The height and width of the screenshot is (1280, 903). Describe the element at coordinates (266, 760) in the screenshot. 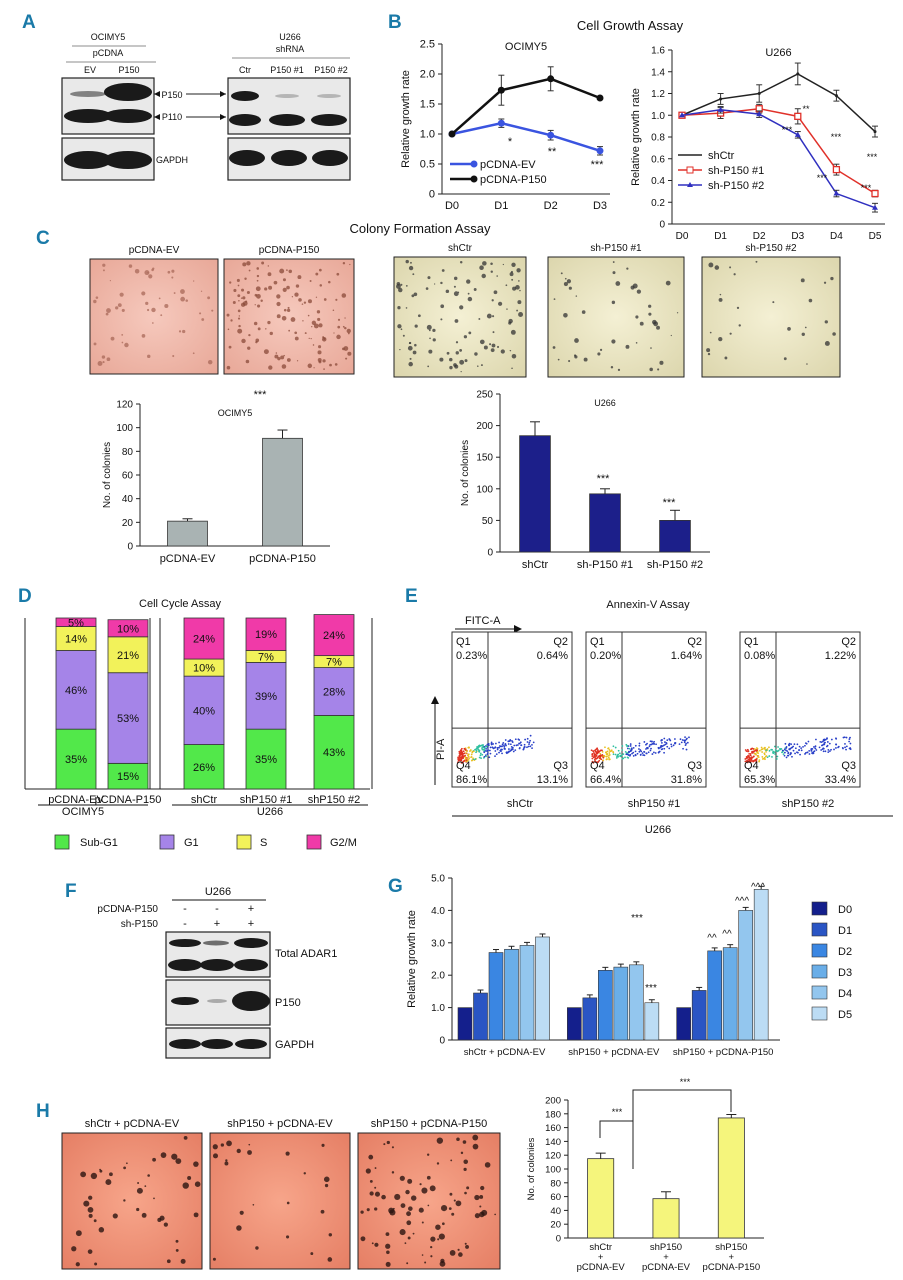

I see `d-segment-label: 35%` at that location.